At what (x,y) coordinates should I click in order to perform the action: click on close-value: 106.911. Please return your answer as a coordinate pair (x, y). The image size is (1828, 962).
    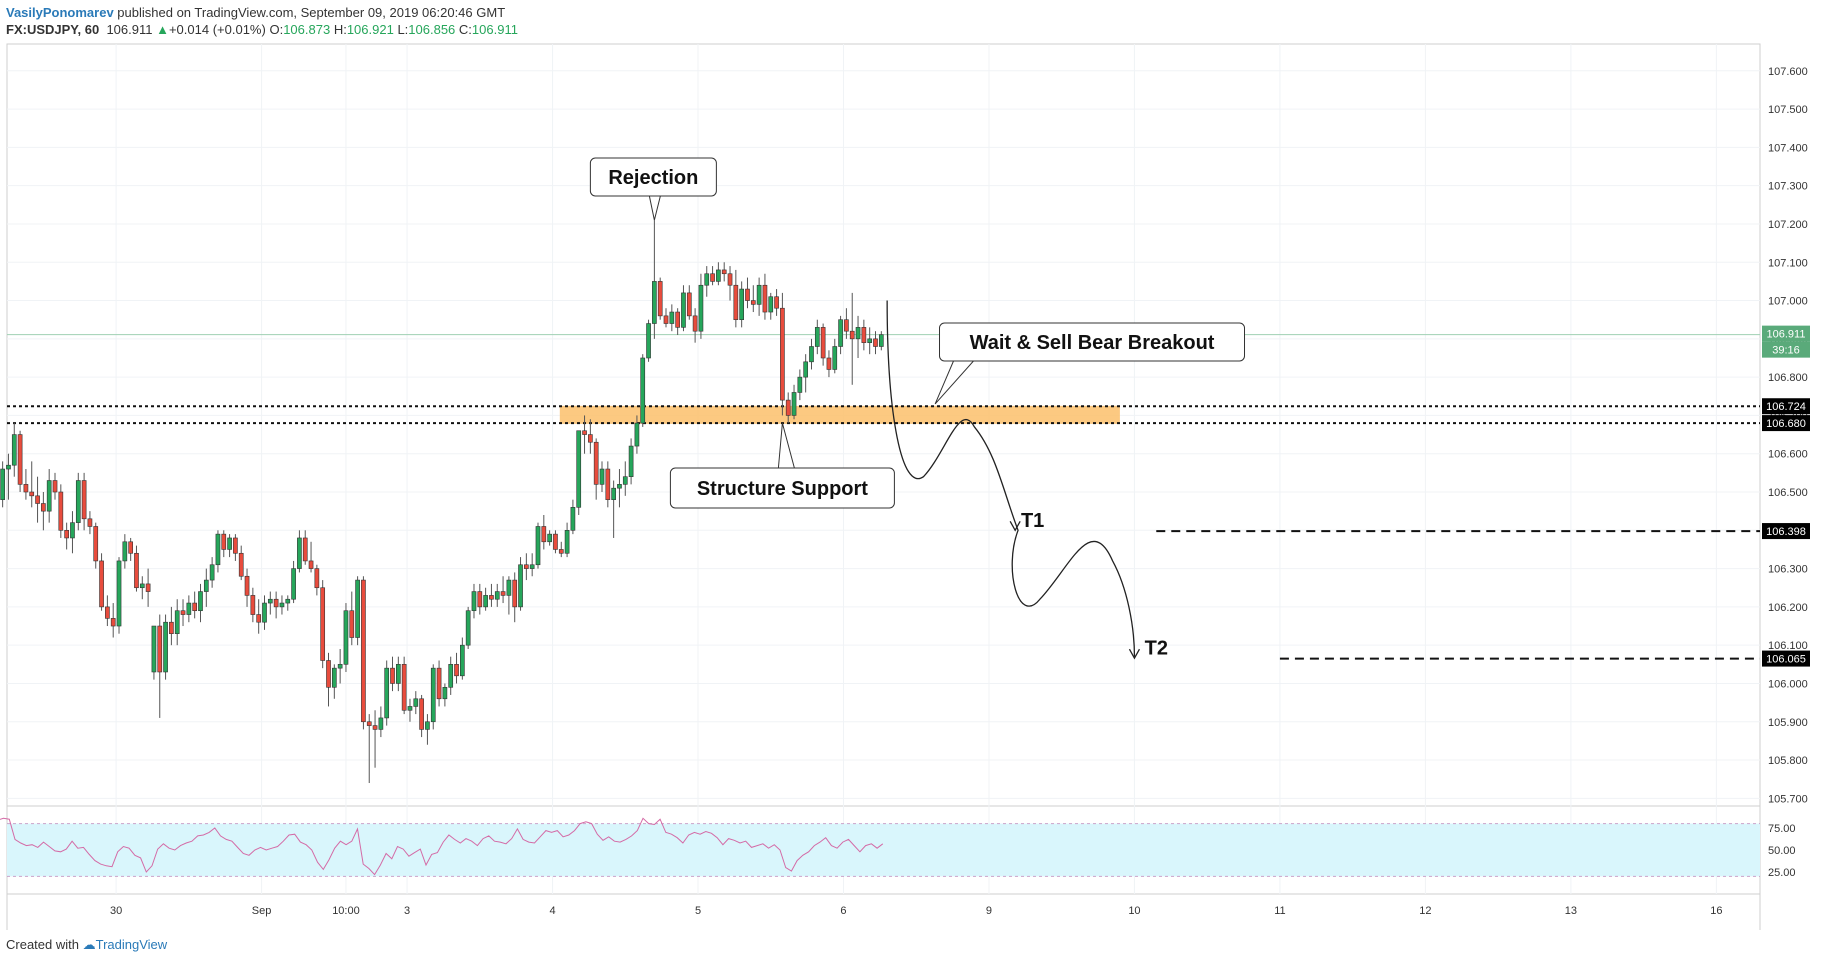
    Looking at the image, I should click on (494, 29).